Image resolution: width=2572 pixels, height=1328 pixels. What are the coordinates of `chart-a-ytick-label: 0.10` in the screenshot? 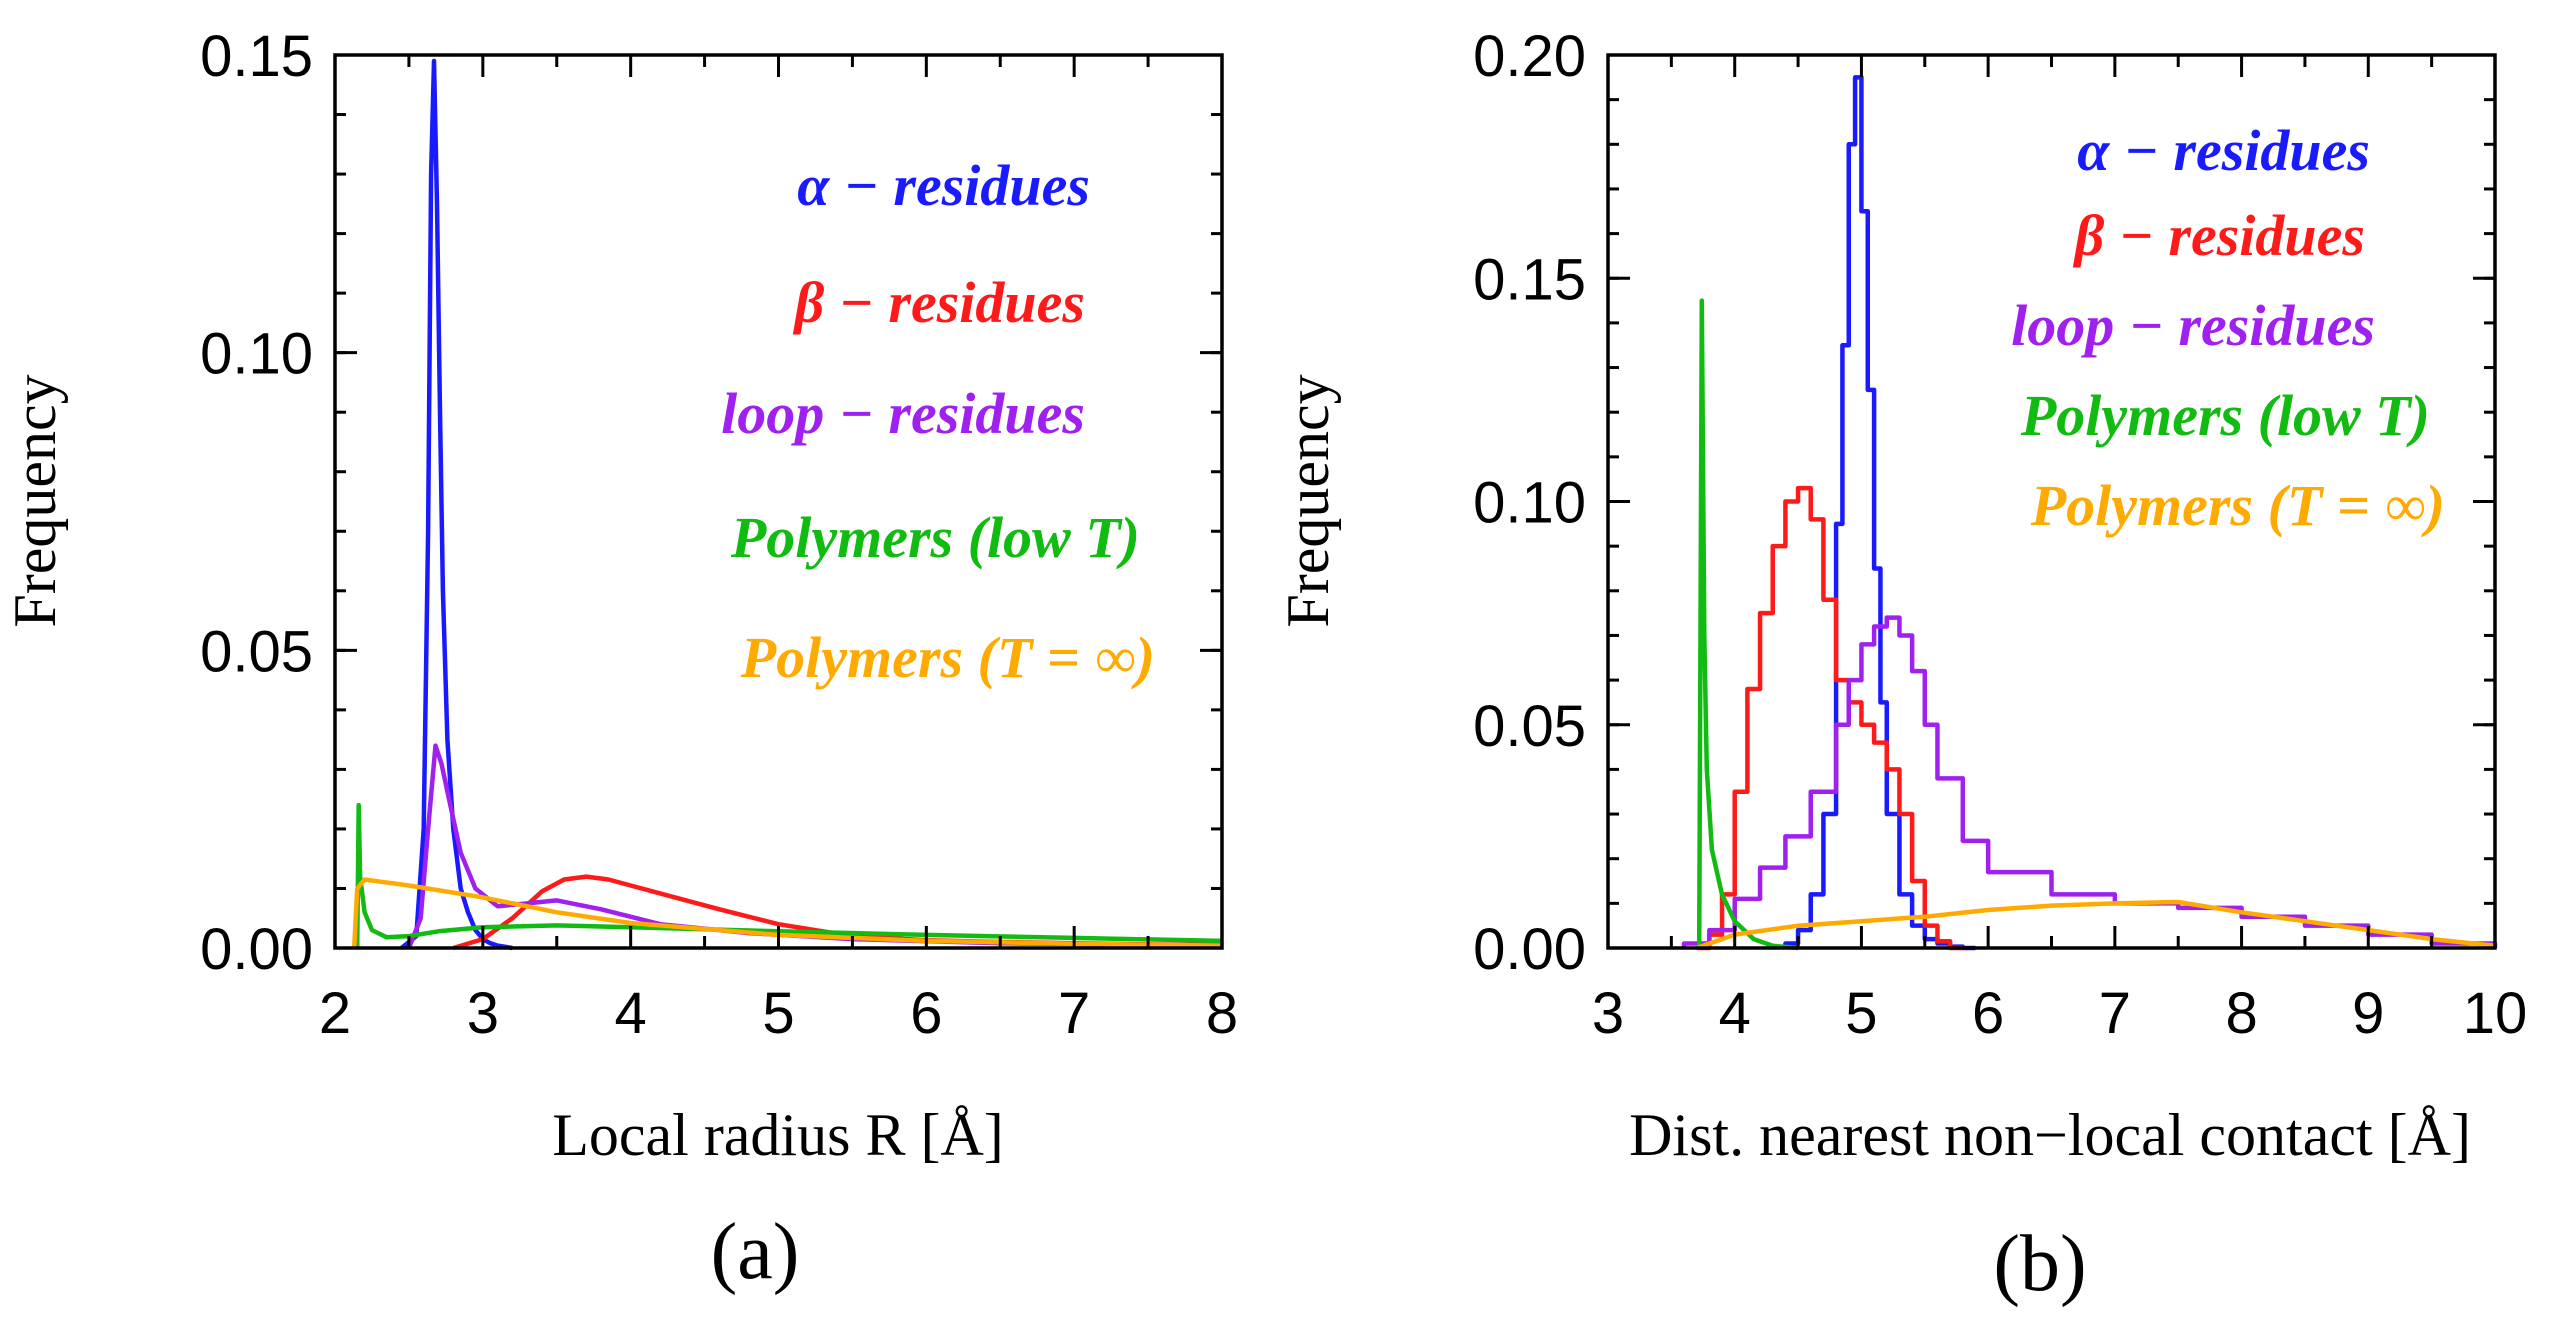 It's located at (256, 354).